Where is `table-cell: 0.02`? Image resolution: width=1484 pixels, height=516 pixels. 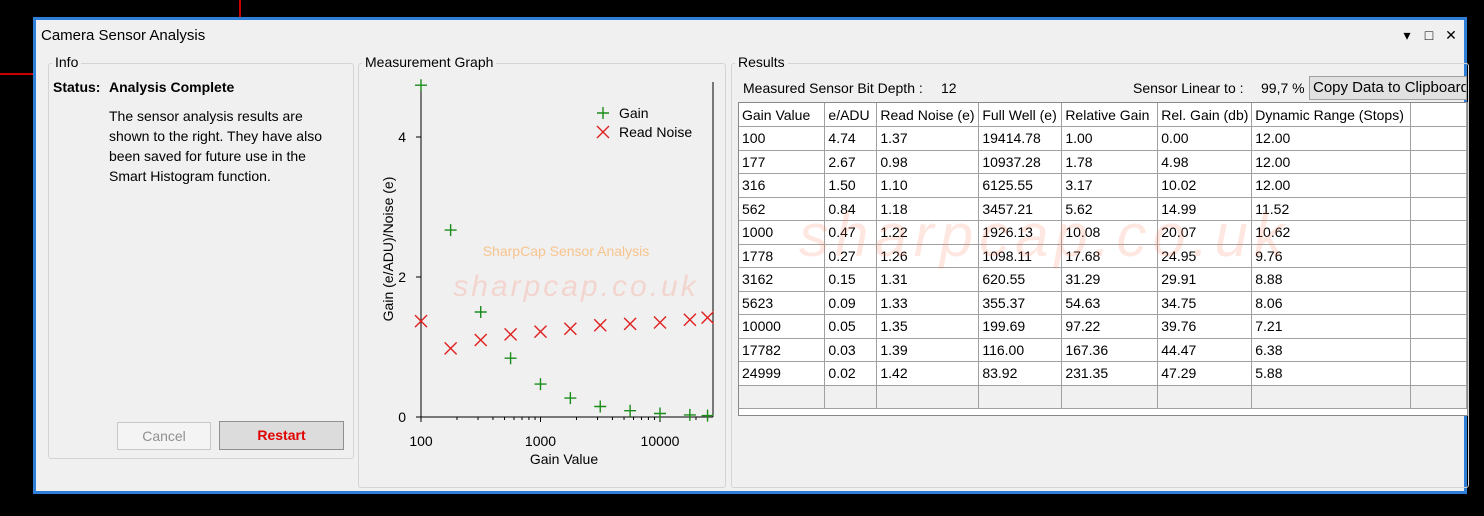 table-cell: 0.02 is located at coordinates (851, 373).